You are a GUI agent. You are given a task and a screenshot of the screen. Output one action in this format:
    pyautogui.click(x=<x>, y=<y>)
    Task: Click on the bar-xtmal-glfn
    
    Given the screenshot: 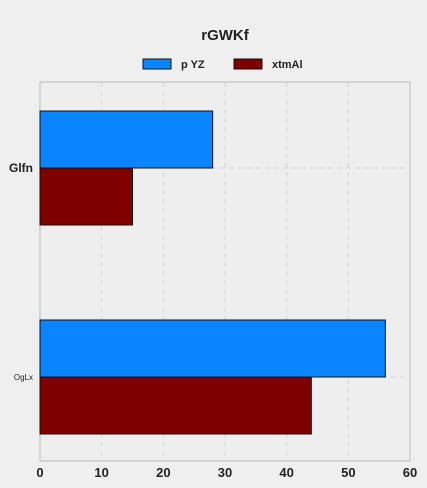 What is the action you would take?
    pyautogui.click(x=86, y=196)
    